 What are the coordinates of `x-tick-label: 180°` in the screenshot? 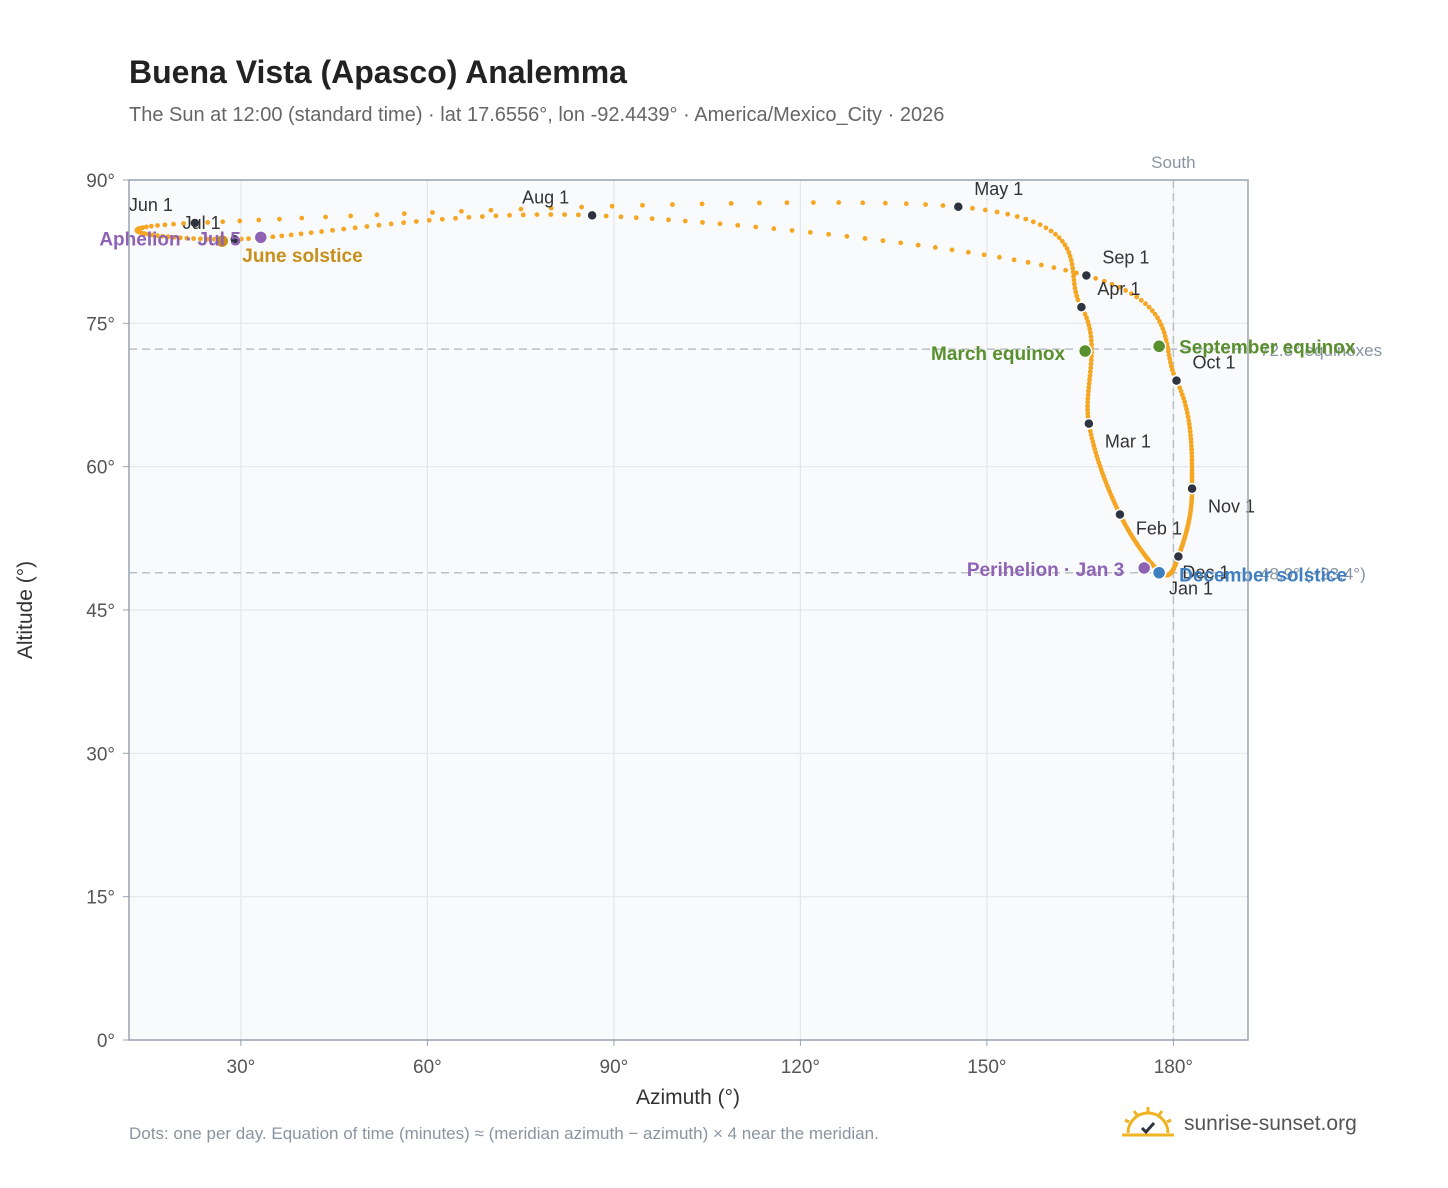 It's located at (1173, 1067).